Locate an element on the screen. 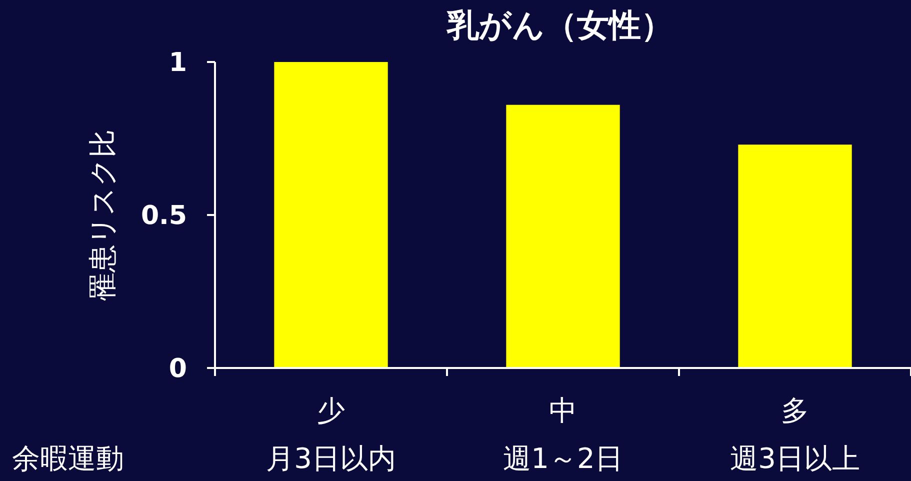  y-tick-label: 0 is located at coordinates (177, 369).